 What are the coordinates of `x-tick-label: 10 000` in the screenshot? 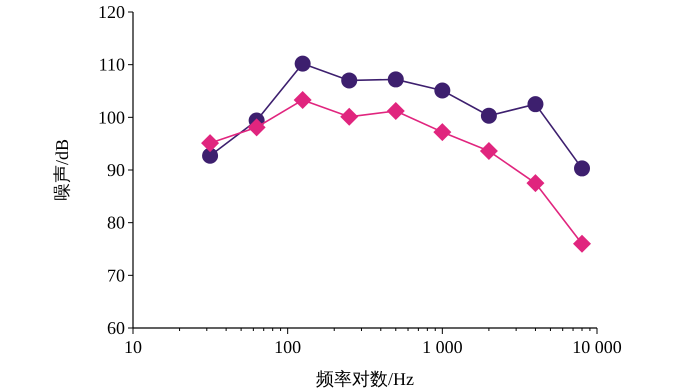 It's located at (597, 347).